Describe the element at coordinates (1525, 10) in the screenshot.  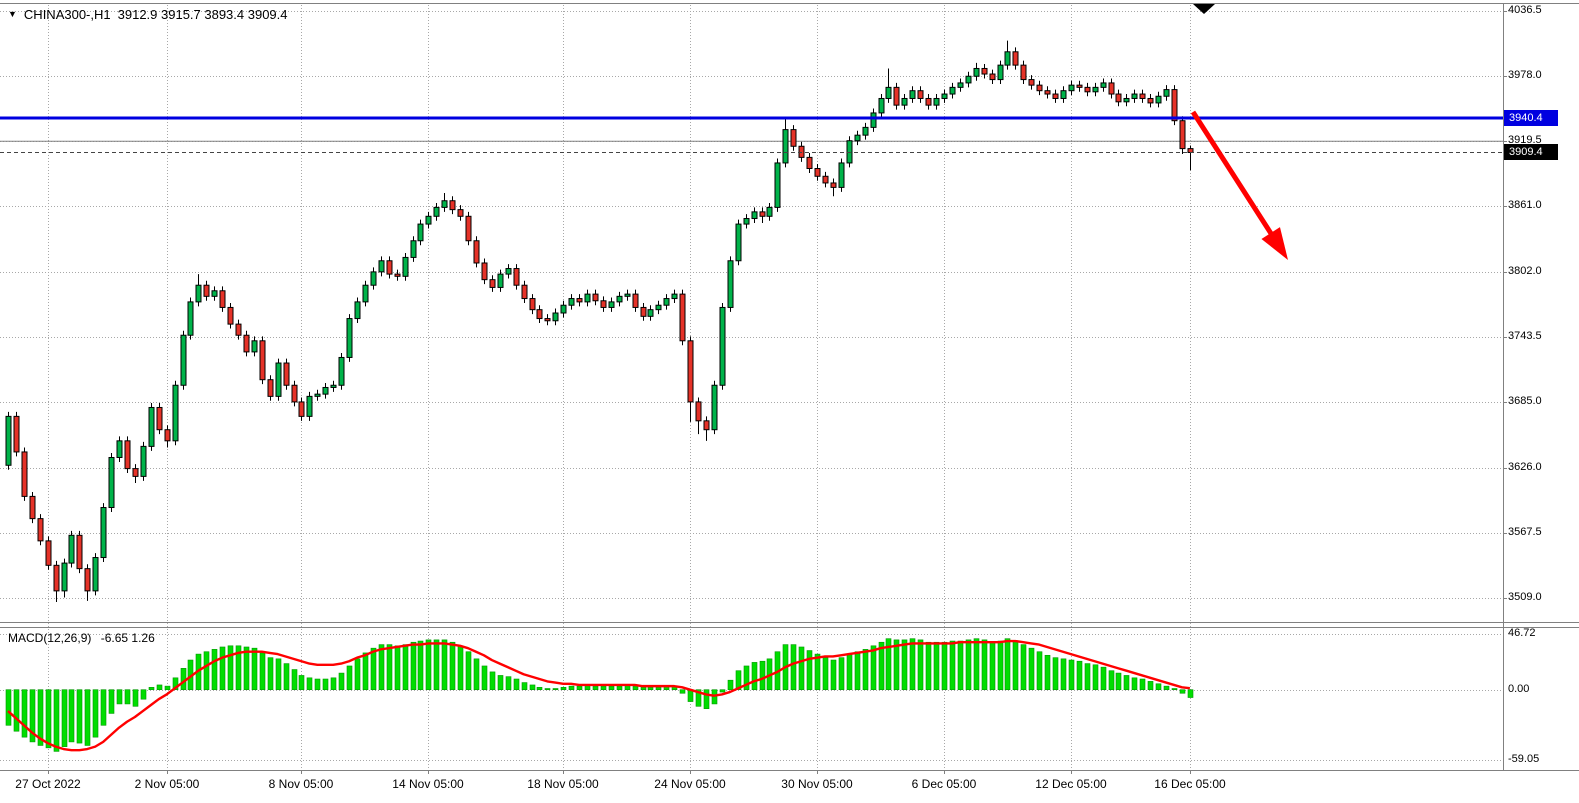
I see `price-axis-label: 4036.5` at that location.